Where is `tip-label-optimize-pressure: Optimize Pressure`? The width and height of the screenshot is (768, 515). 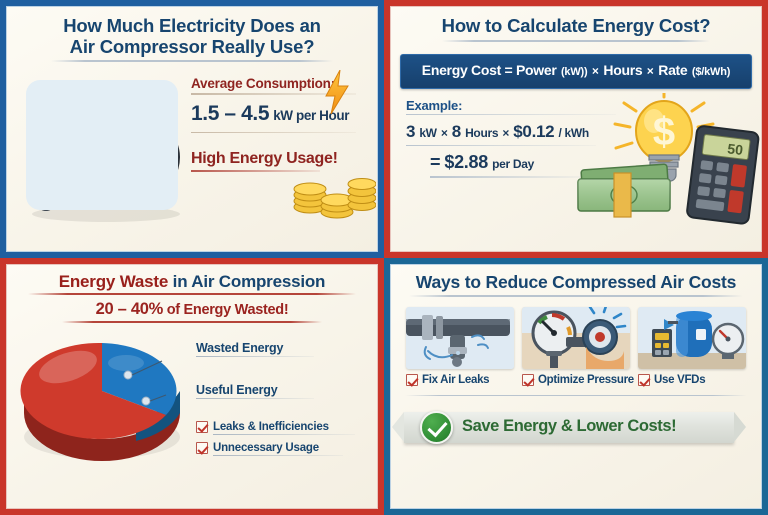
tip-label-optimize-pressure: Optimize Pressure is located at coordinates (578, 380).